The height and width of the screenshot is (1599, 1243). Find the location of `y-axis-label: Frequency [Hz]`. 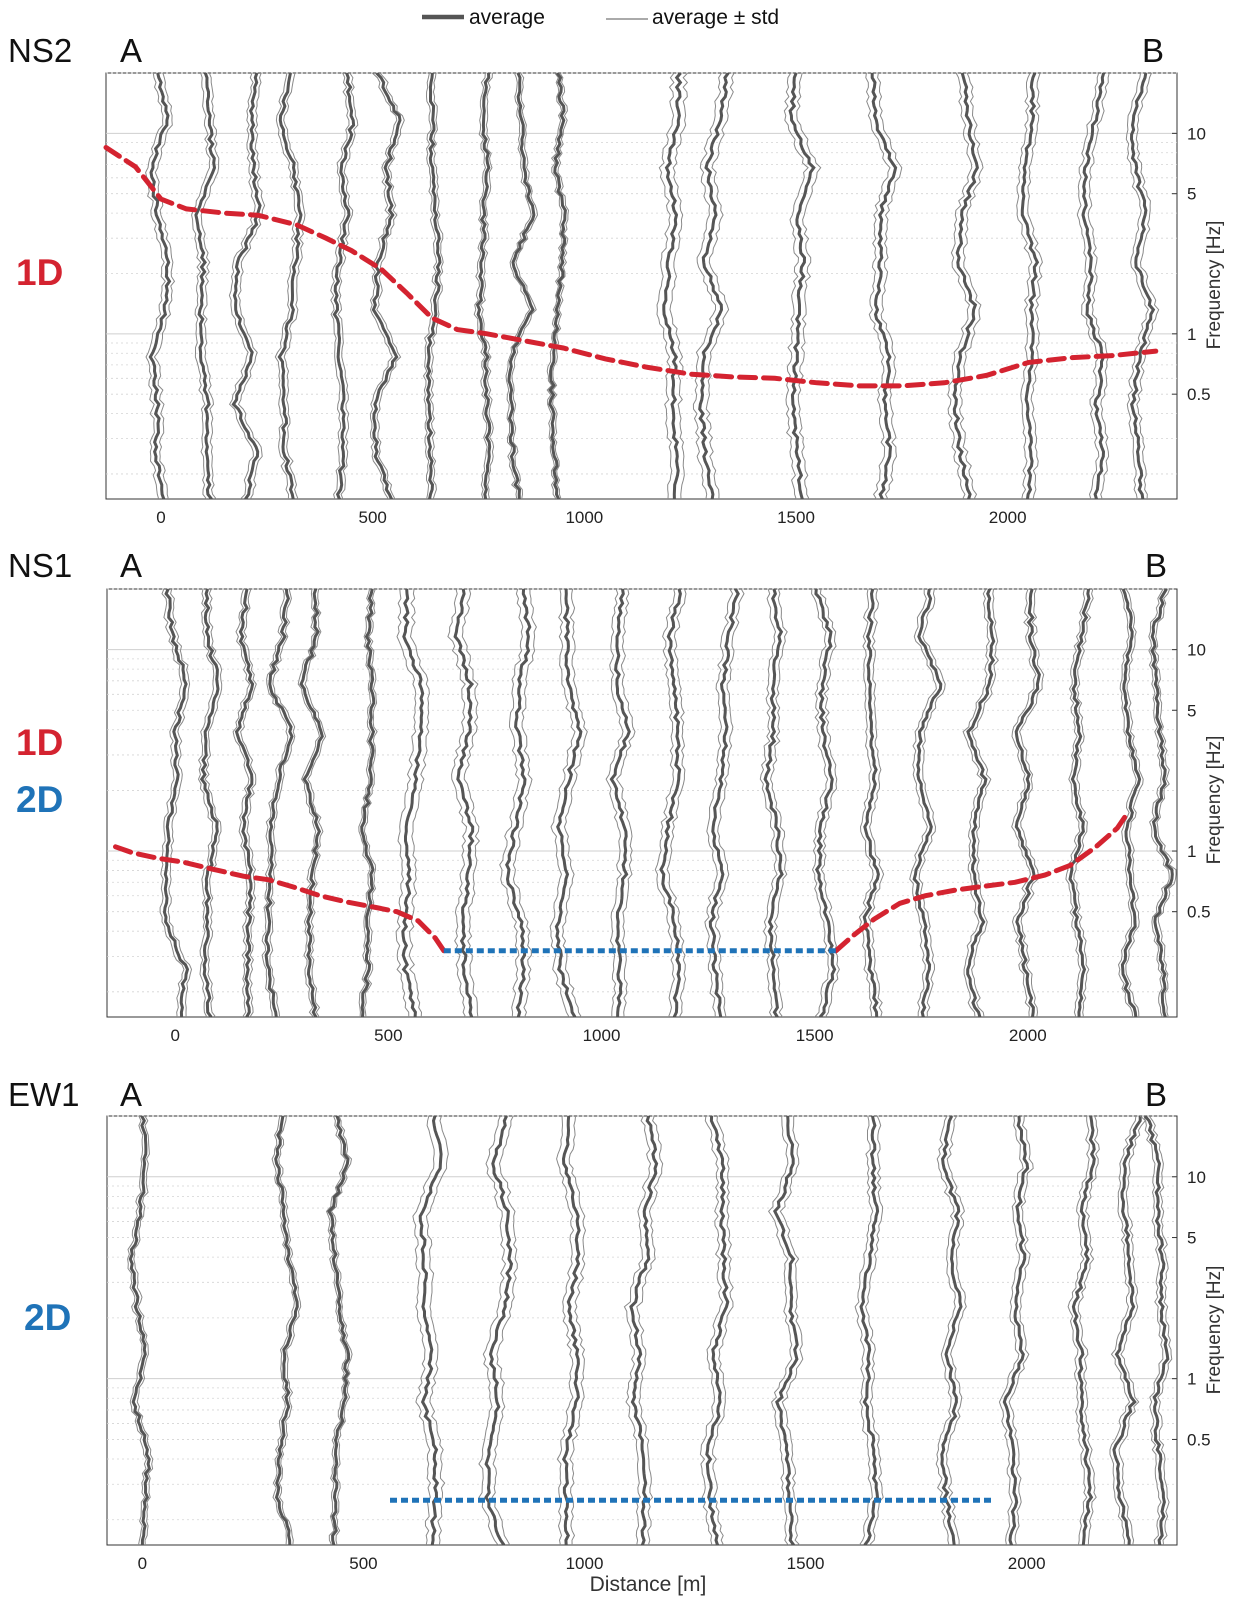

y-axis-label: Frequency [Hz] is located at coordinates (1214, 285).